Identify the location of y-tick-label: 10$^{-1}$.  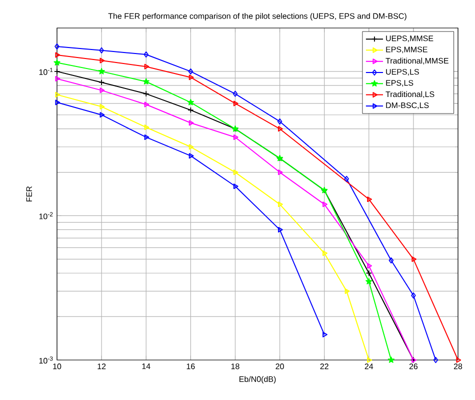
(46, 71).